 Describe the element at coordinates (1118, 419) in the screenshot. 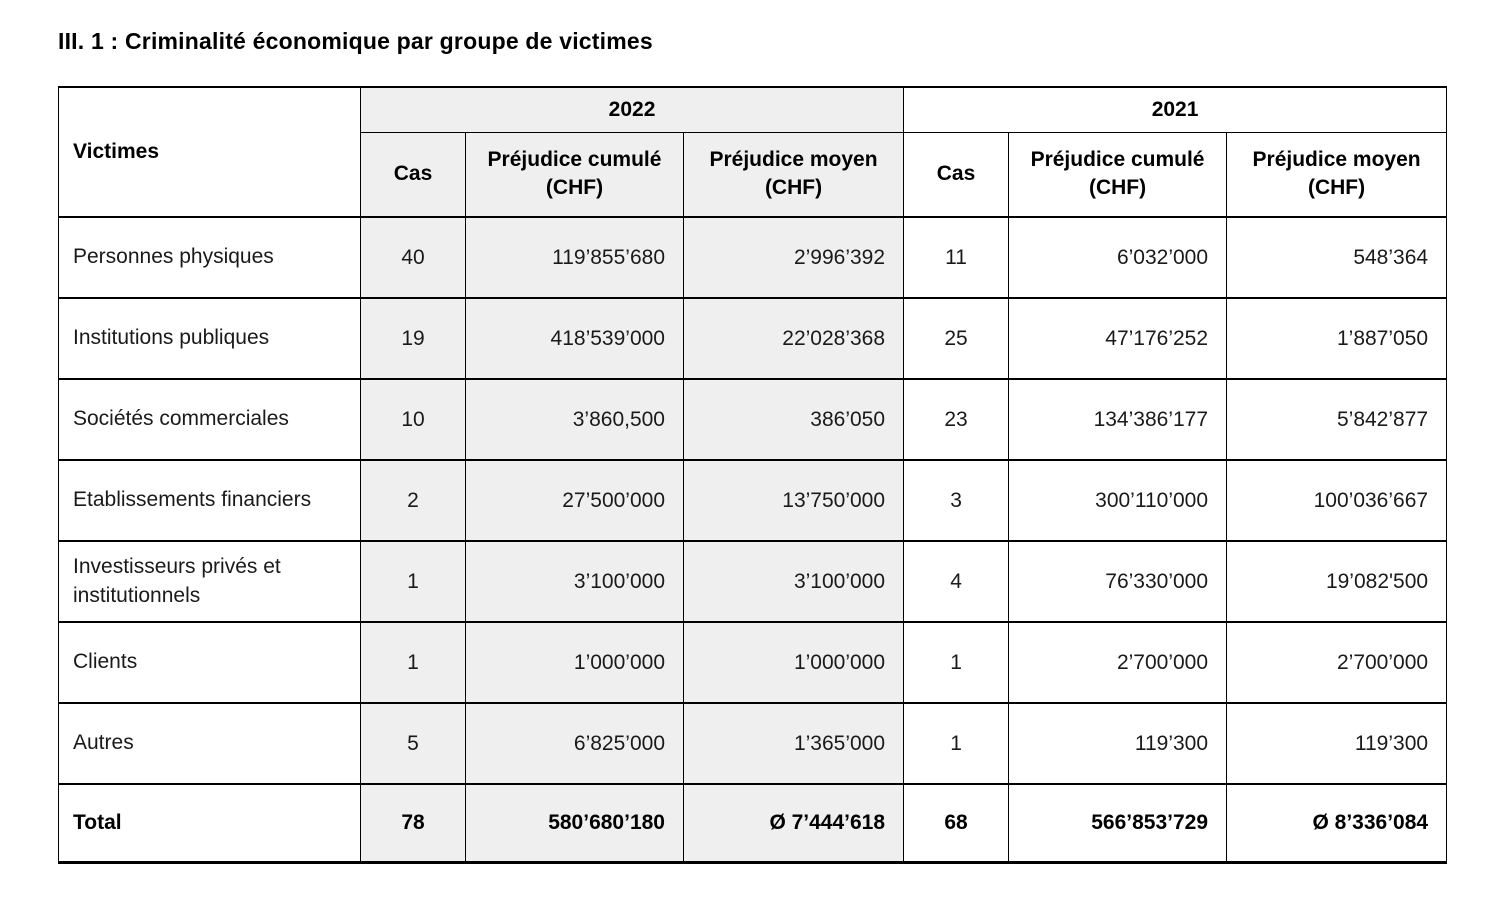

I see `prejudice-cumule-2021-cell: 134’386’177` at that location.